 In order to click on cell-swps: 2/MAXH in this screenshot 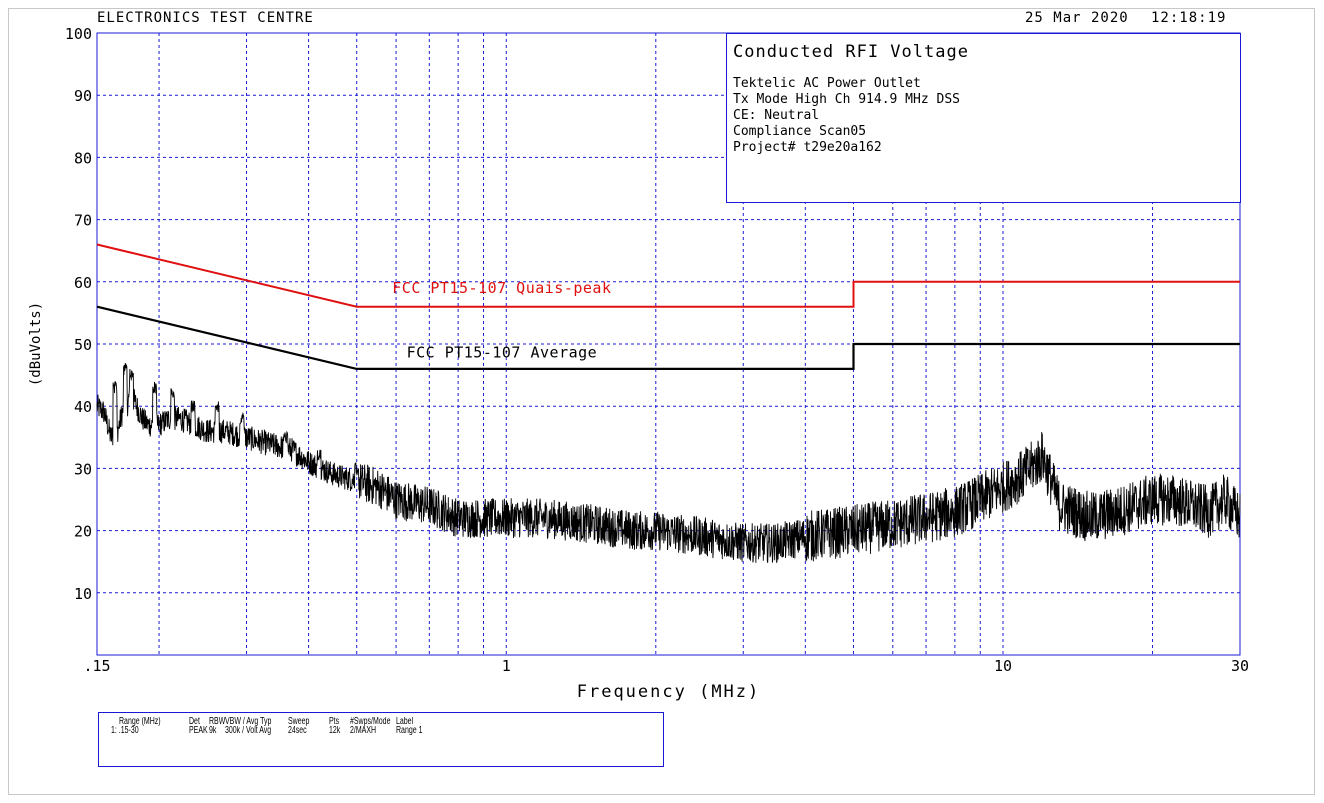, I will do `click(363, 731)`.